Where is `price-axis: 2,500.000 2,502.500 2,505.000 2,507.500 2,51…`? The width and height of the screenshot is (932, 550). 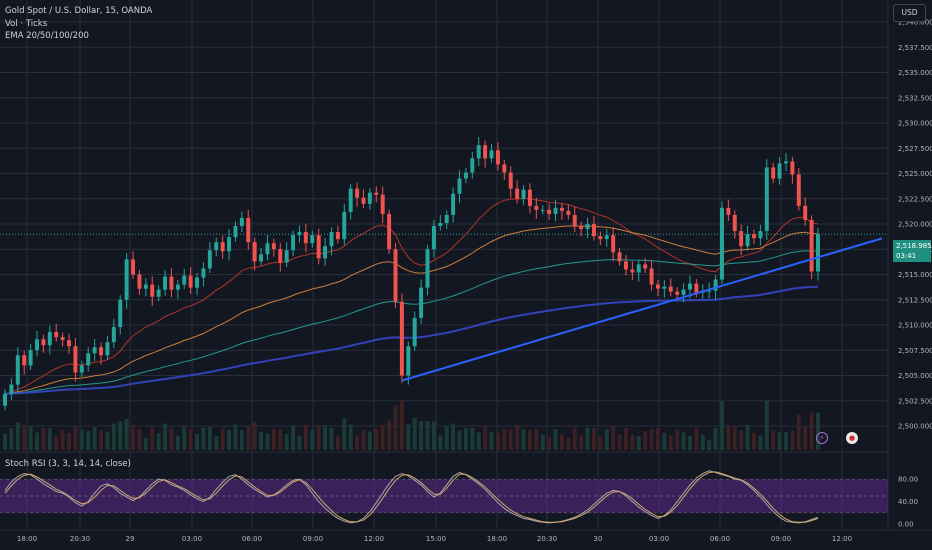
price-axis: 2,500.000 2,502.500 2,505.000 2,507.500 2,51… is located at coordinates (915, 225).